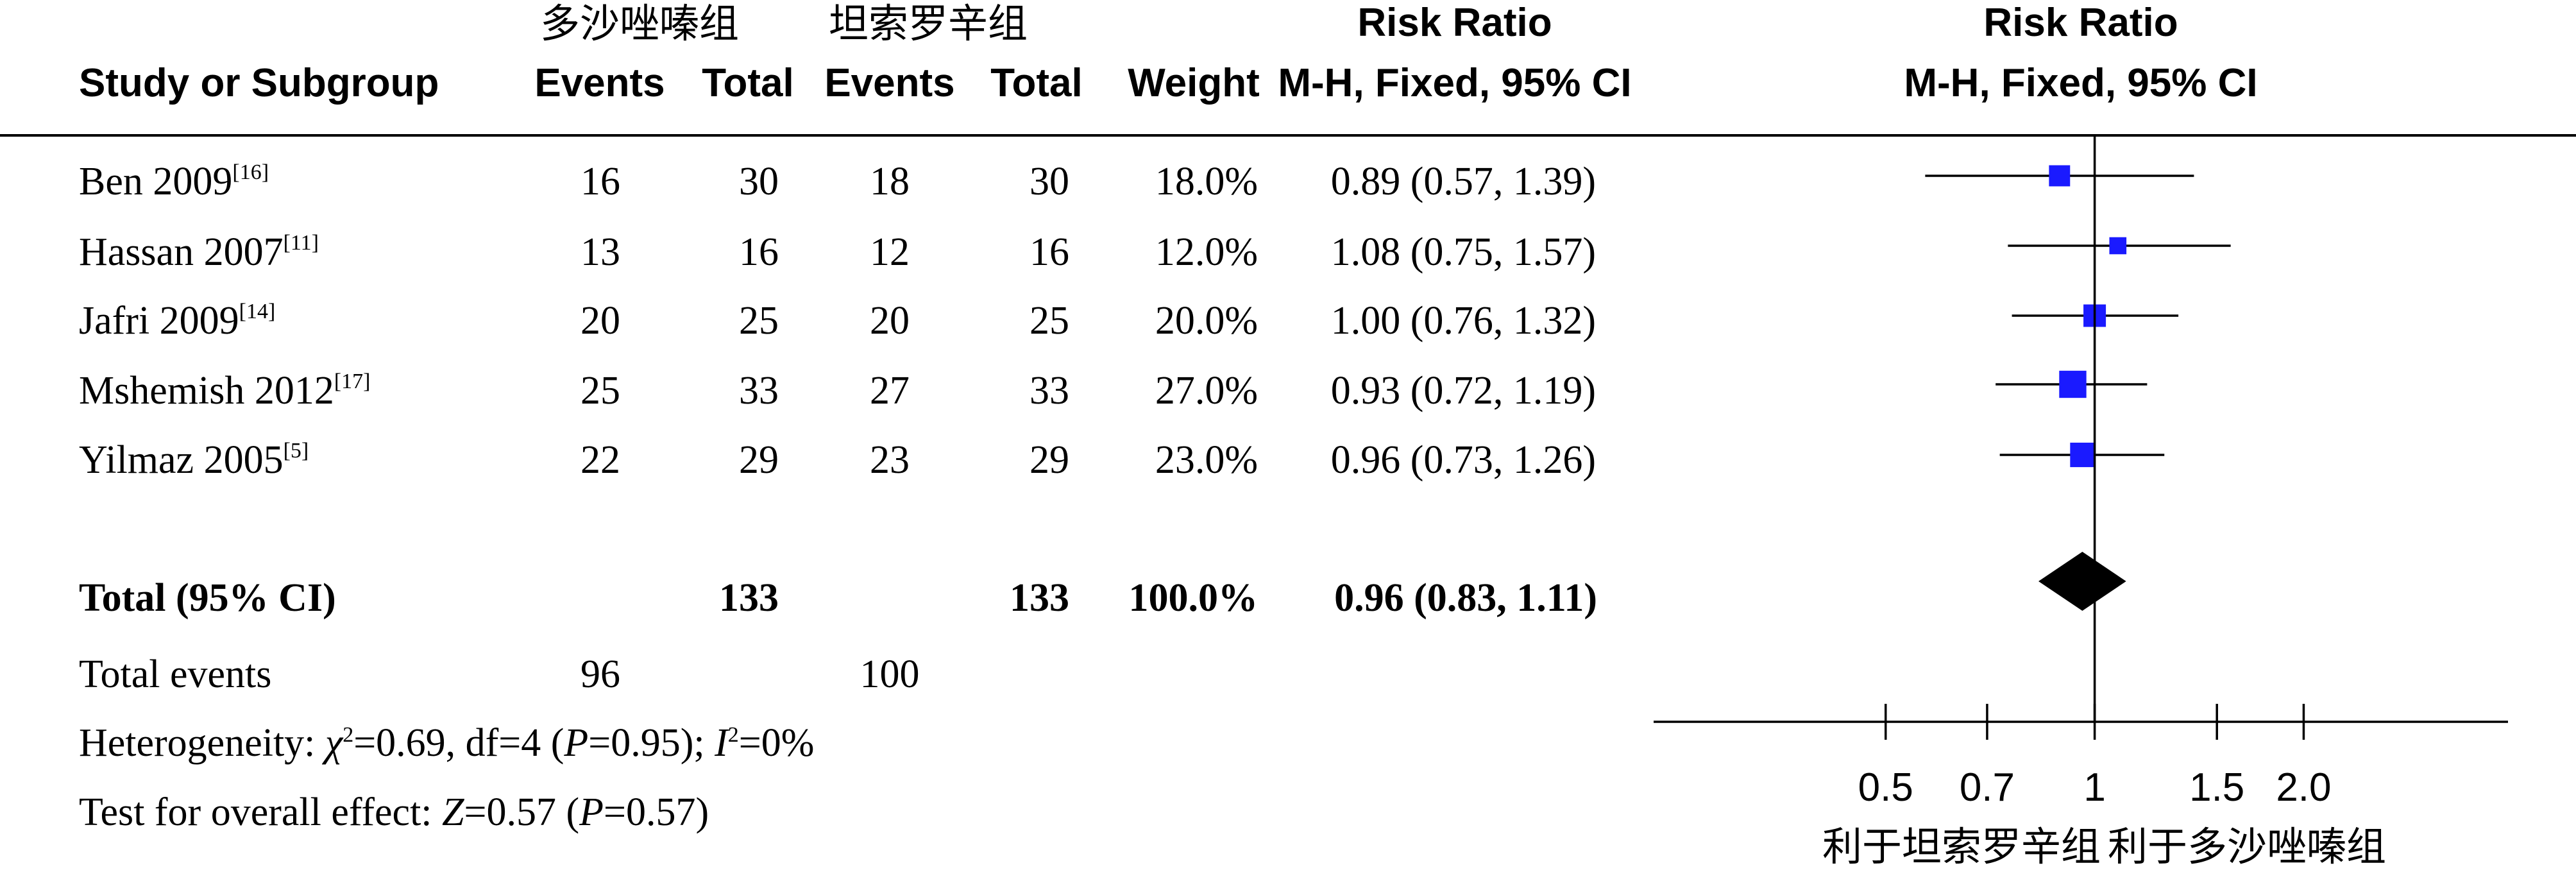 The image size is (2576, 870). Describe the element at coordinates (890, 391) in the screenshot. I see `ctl-events-cell: 27` at that location.